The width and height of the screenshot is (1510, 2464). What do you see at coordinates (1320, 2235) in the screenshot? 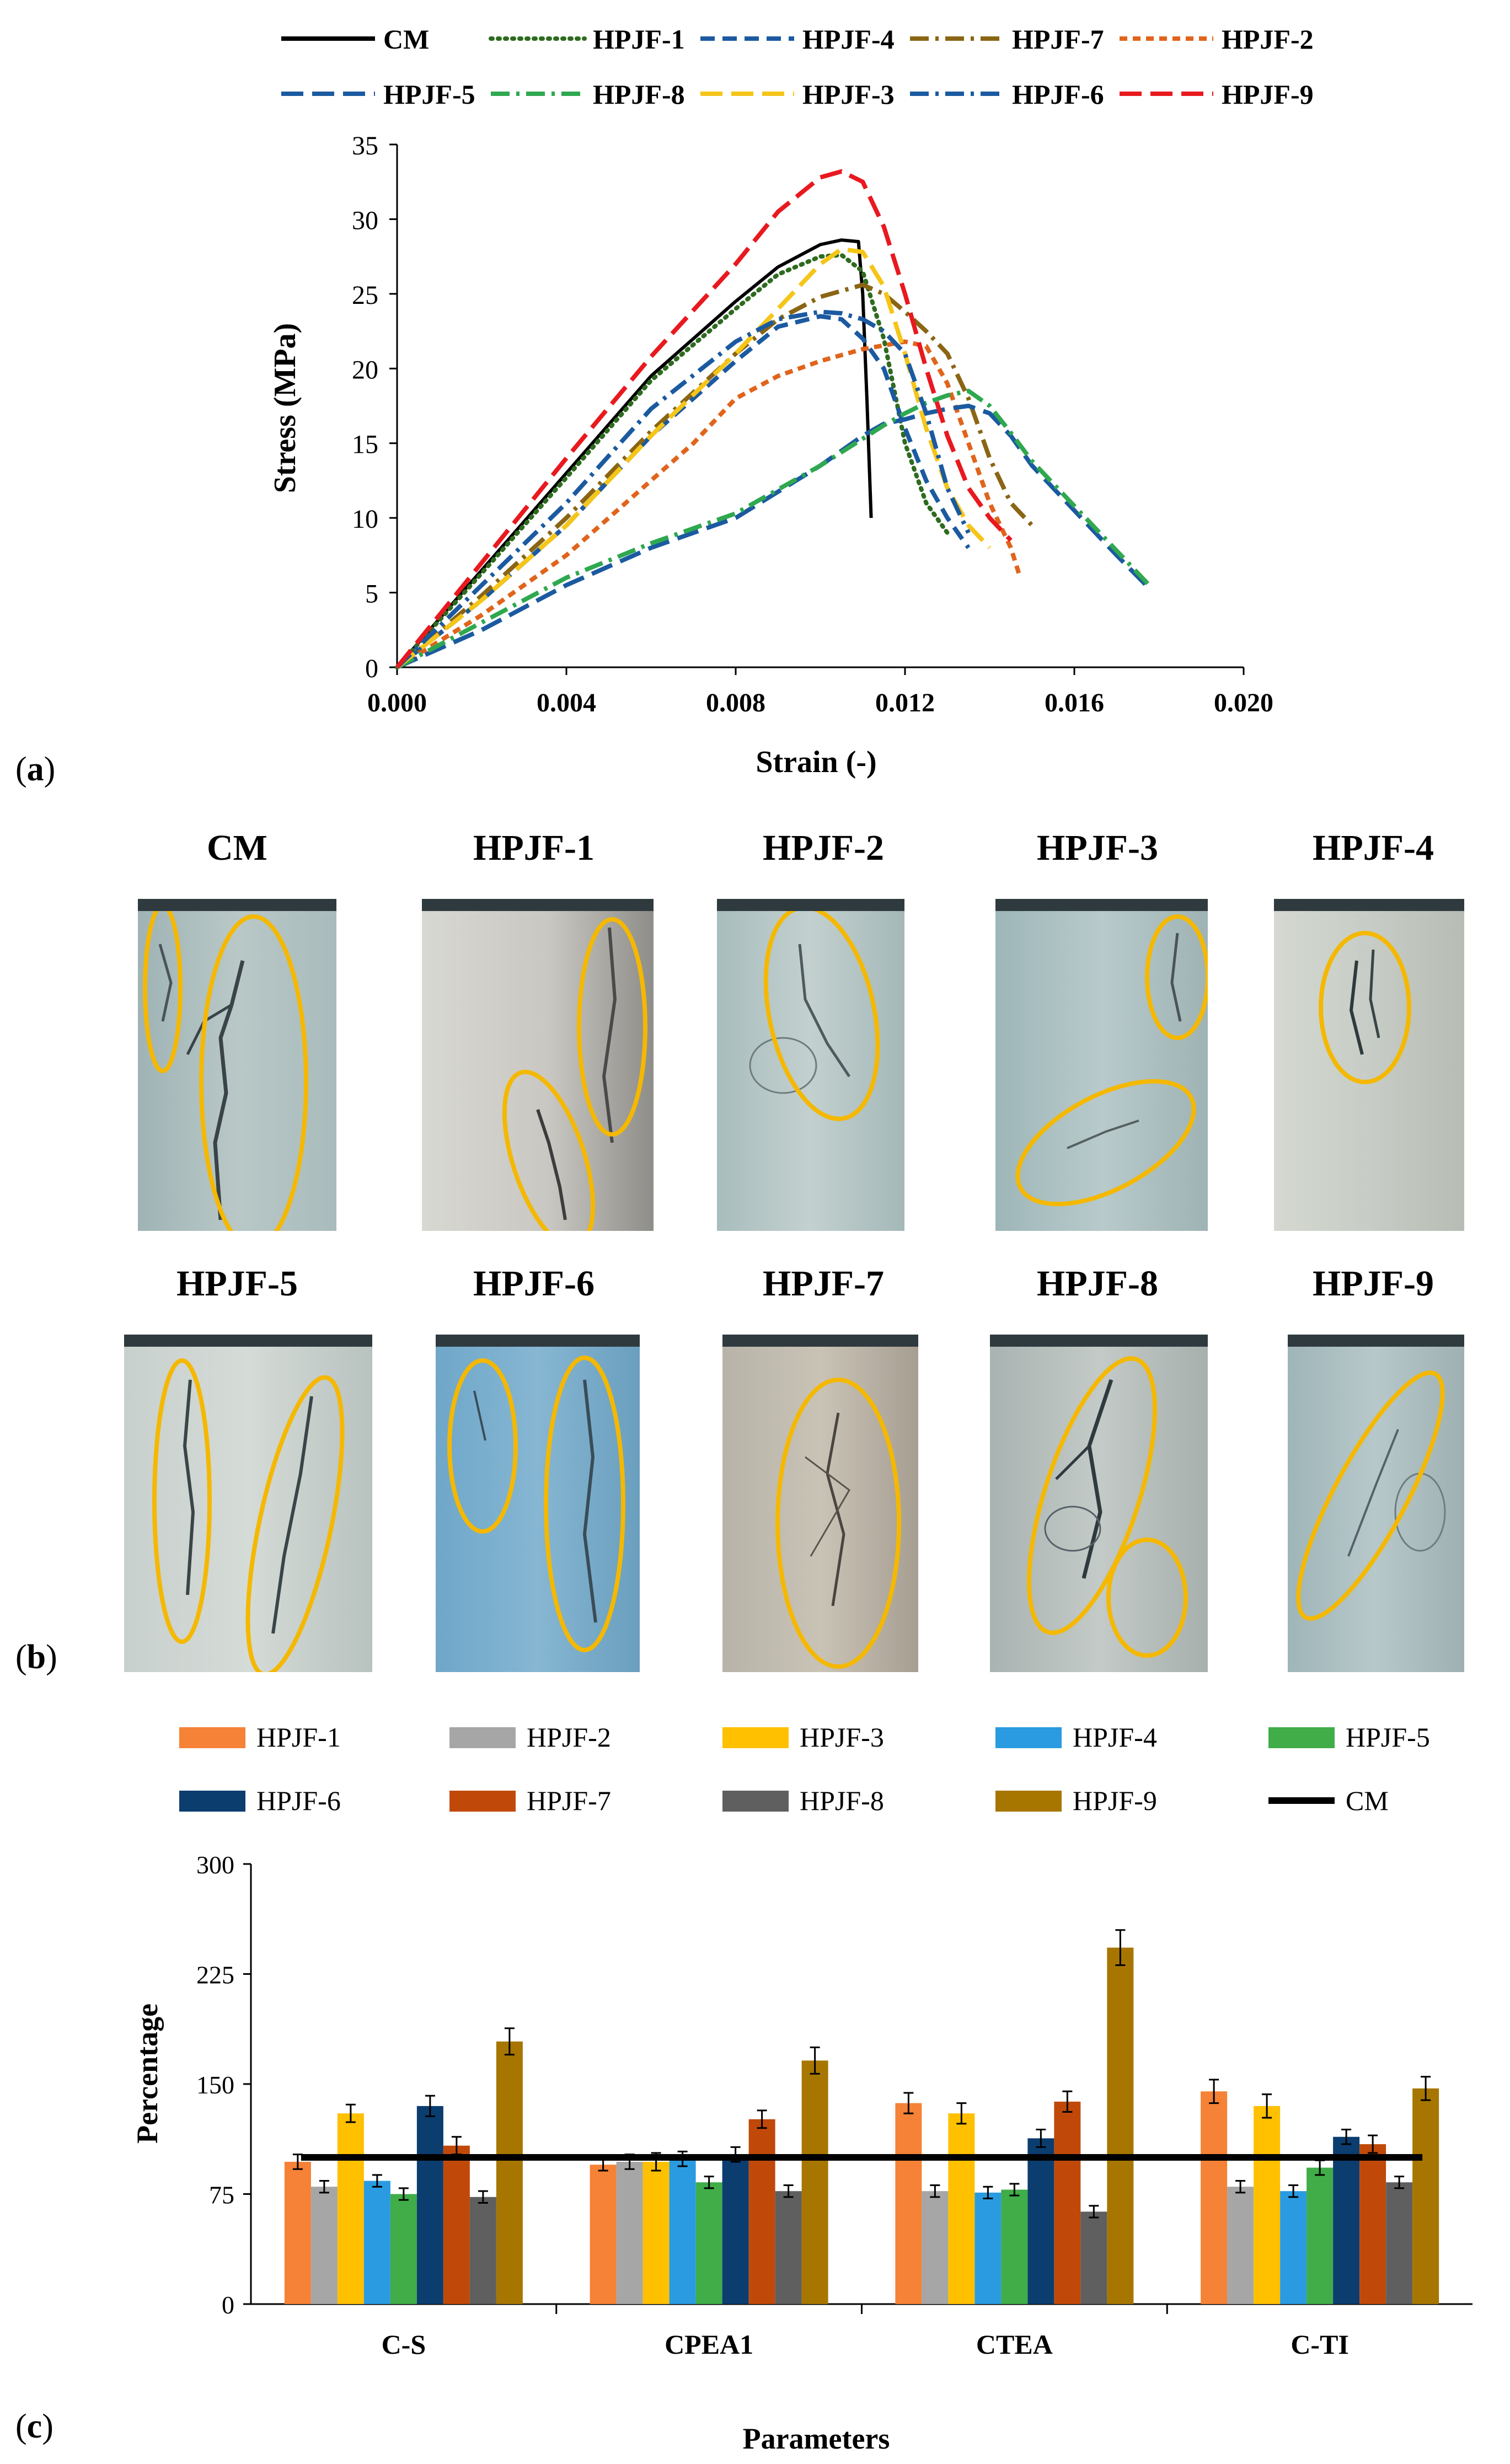
I see `bar-hpjf-5-c-ti` at bounding box center [1320, 2235].